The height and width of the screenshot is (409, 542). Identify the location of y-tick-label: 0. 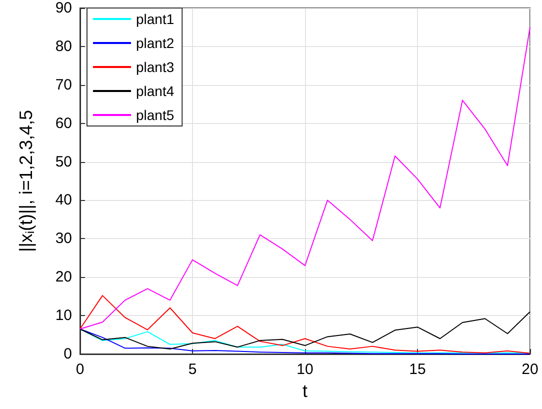
(68, 354).